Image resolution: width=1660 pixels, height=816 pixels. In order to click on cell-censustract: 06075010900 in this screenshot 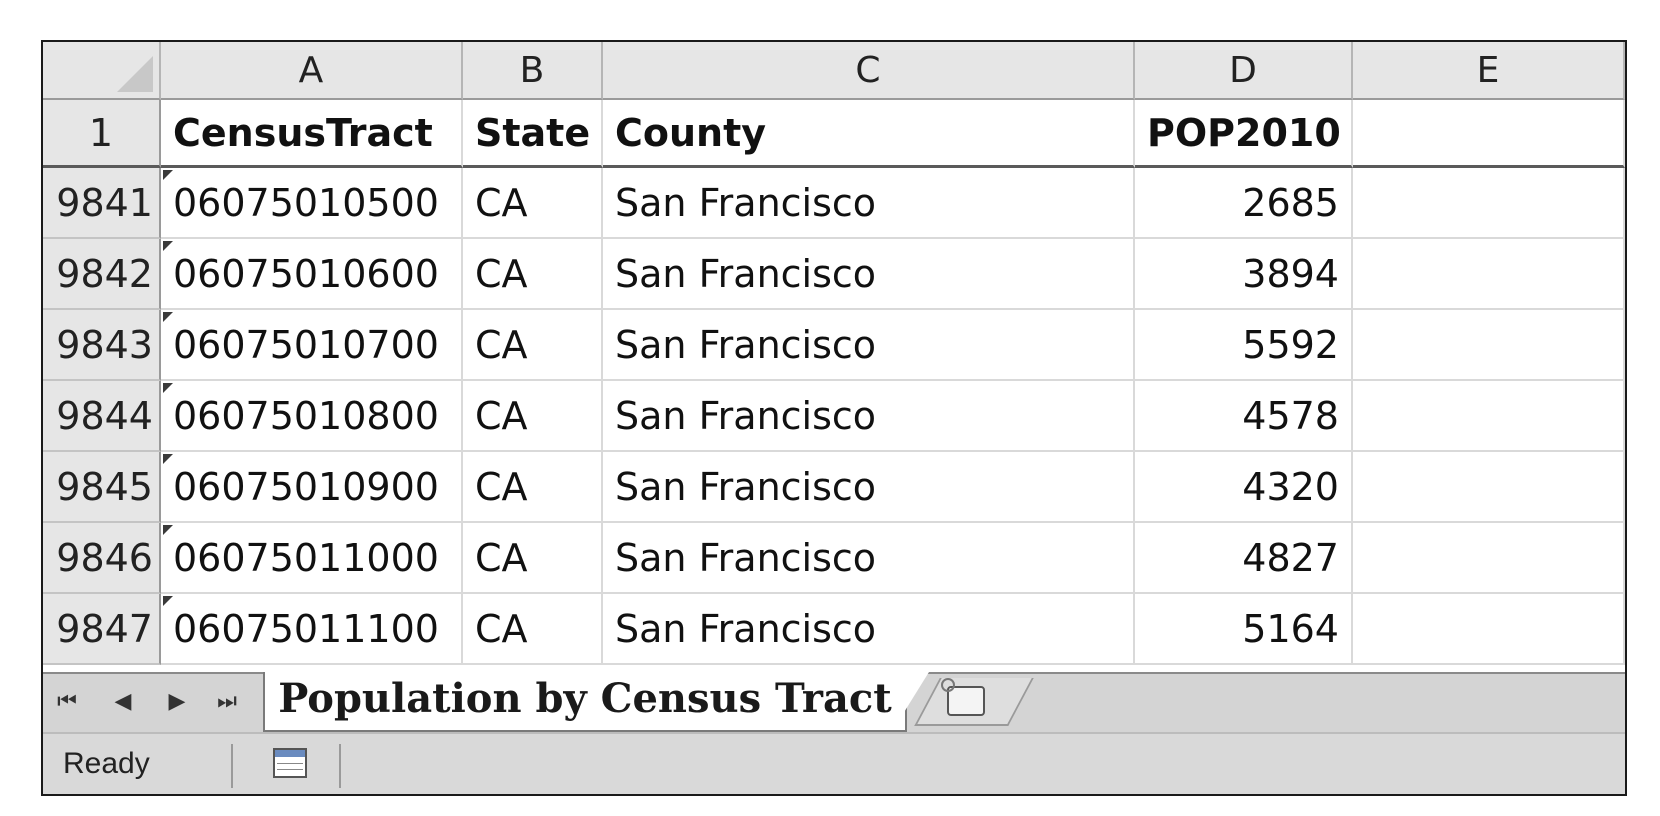, I will do `click(312, 487)`.